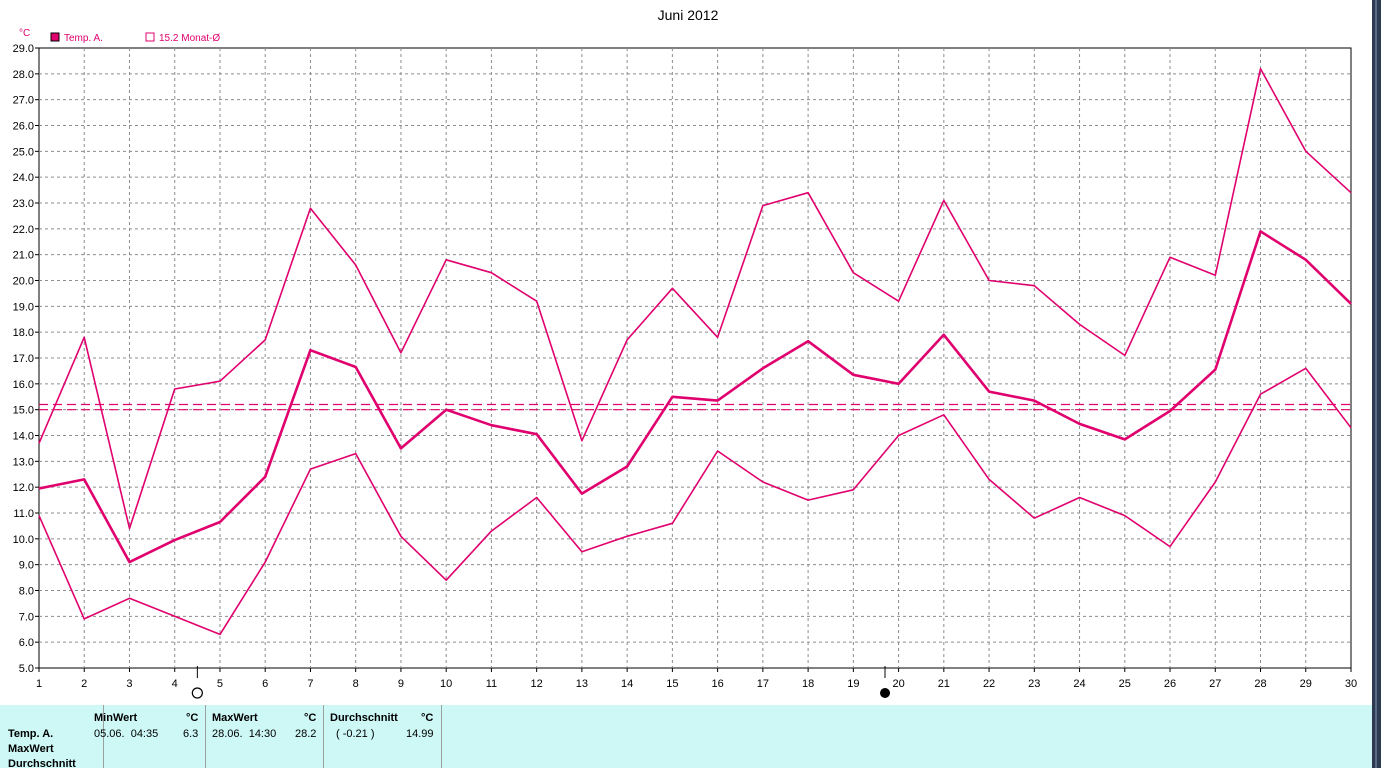 The height and width of the screenshot is (770, 1381). What do you see at coordinates (31, 749) in the screenshot?
I see `row-label-max: MaxWert` at bounding box center [31, 749].